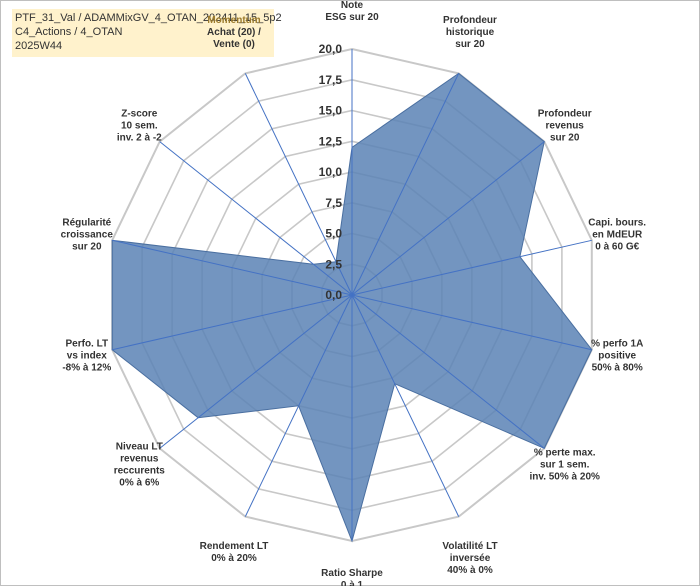 This screenshot has height=586, width=700. I want to click on tick-label: 7,5, so click(333, 203).